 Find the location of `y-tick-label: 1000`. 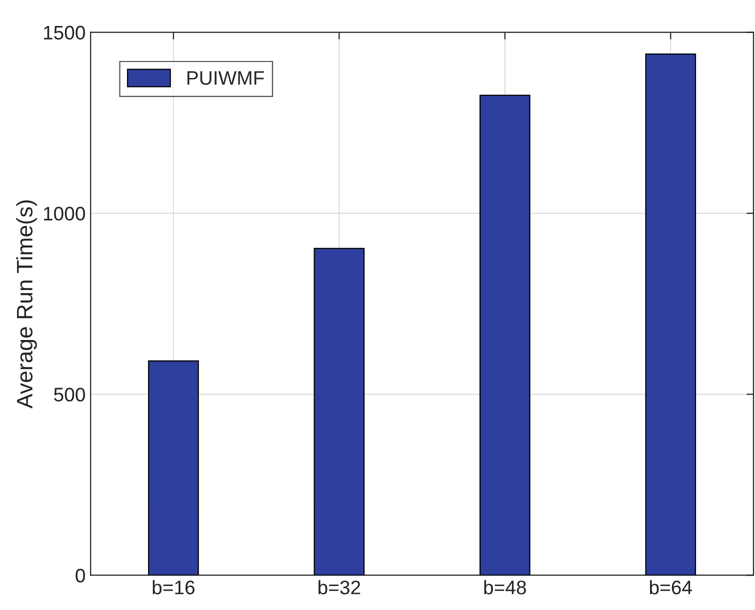

y-tick-label: 1000 is located at coordinates (64, 213).